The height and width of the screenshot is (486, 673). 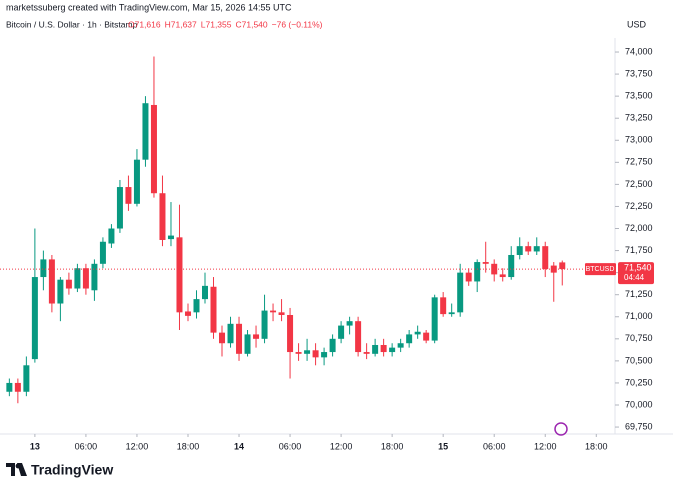 I want to click on y-tick-label: 71,250, so click(x=639, y=294).